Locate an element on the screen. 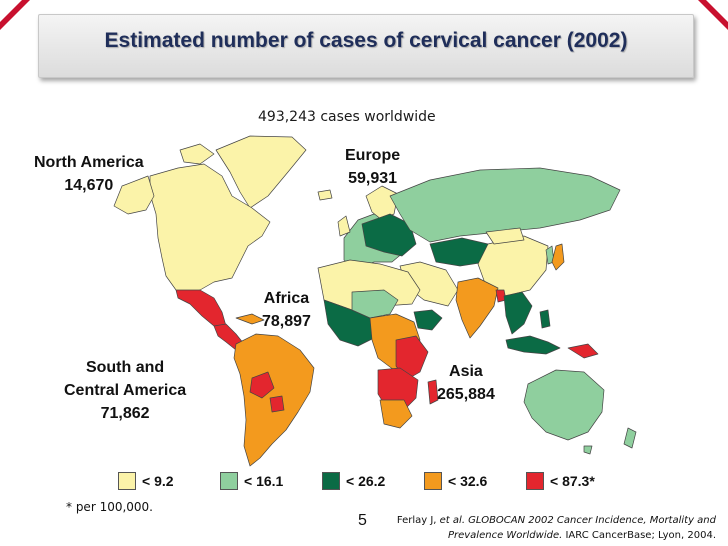 This screenshot has width=728, height=546. citation-publisher: IARC CancerBase; Lyon, 2004. is located at coordinates (639, 535).